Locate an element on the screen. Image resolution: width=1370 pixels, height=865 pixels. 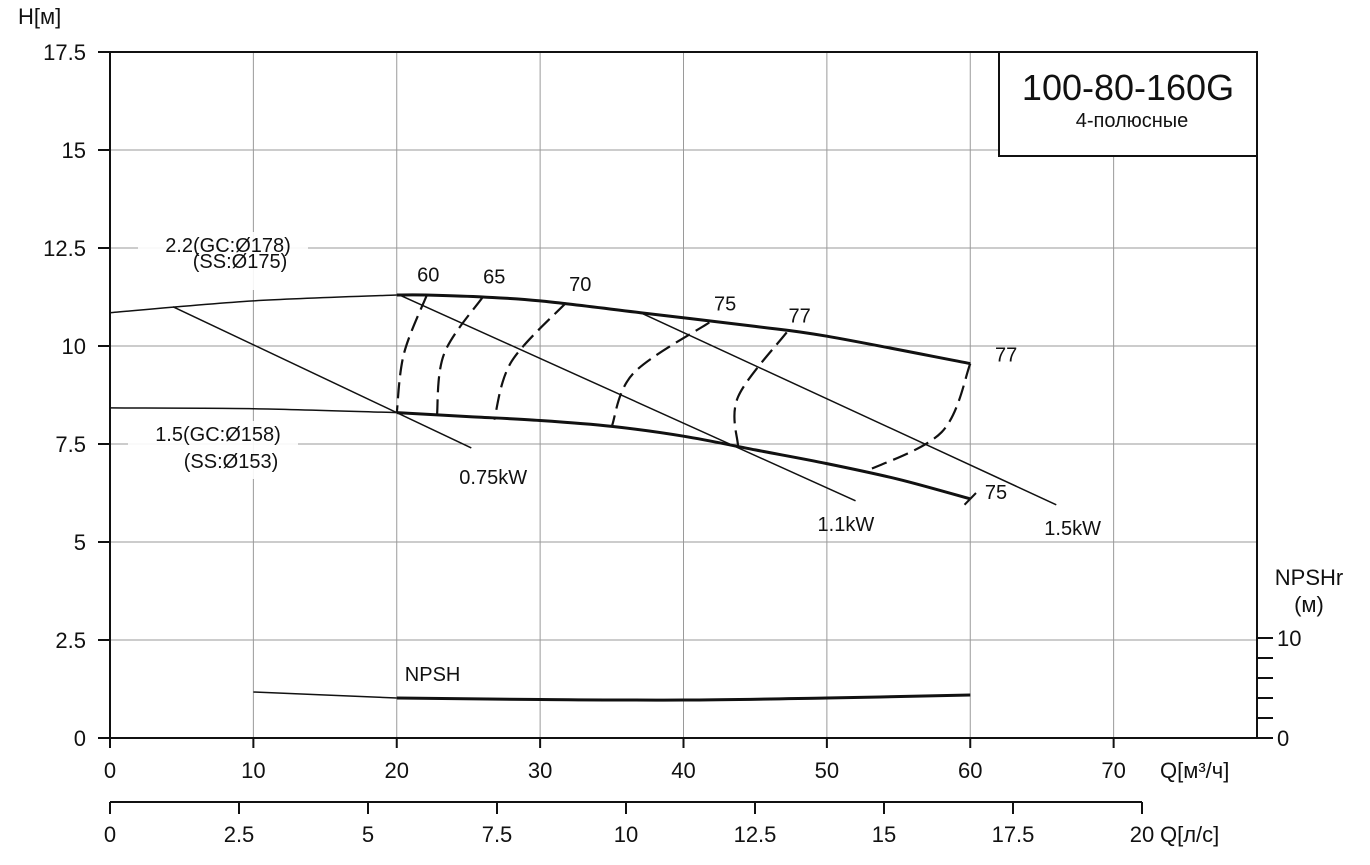
x2-tick-label: 15 is located at coordinates (884, 834).